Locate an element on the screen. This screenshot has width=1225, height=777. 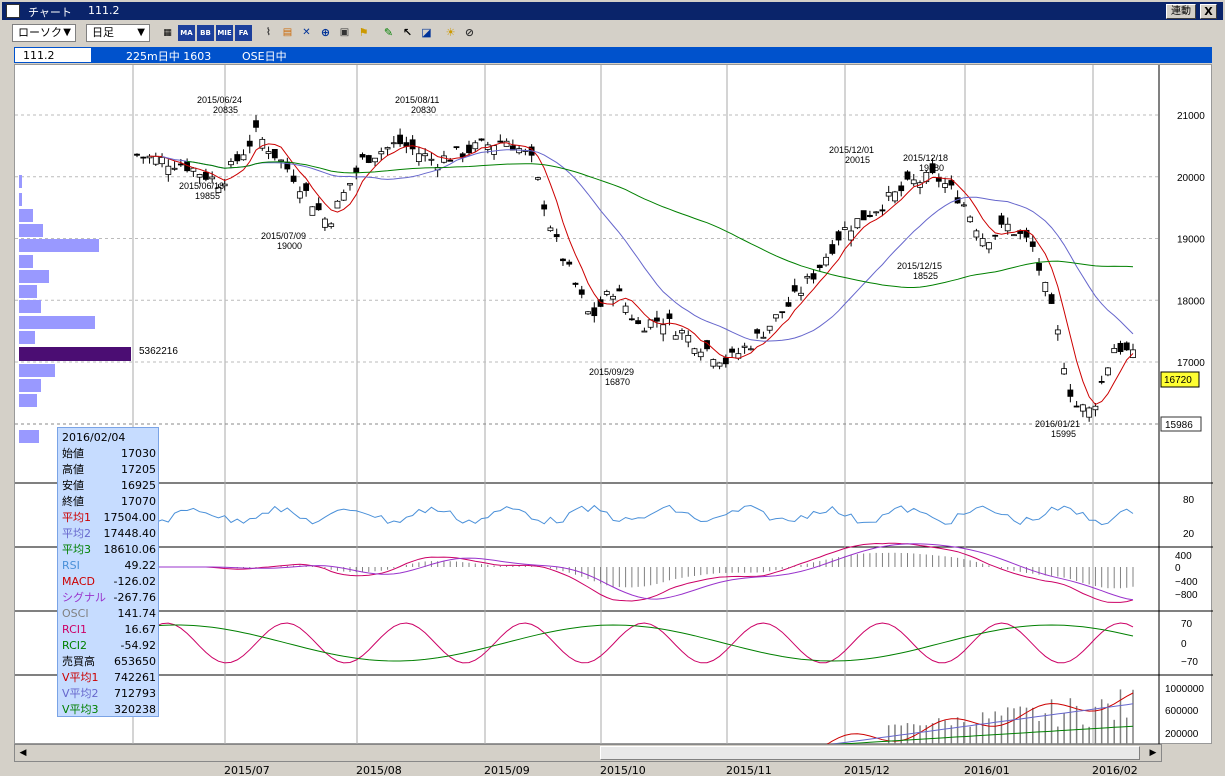
annotation-date: 2015/12/15 is located at coordinates (919, 266).